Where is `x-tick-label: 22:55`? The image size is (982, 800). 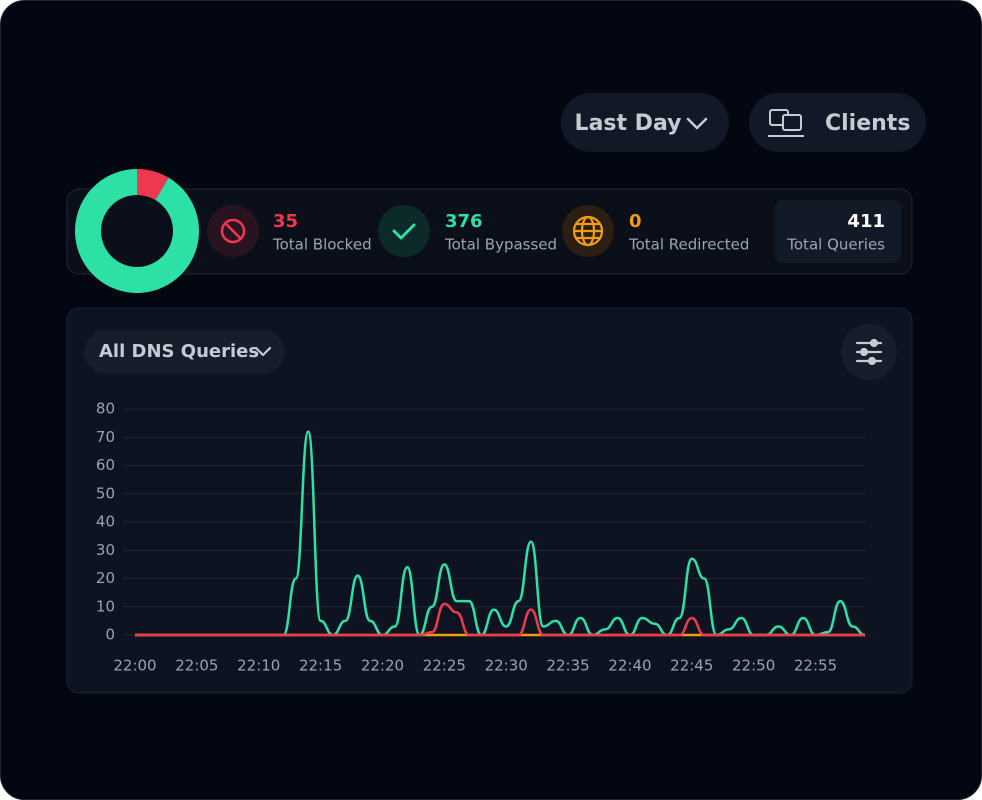
x-tick-label: 22:55 is located at coordinates (815, 666).